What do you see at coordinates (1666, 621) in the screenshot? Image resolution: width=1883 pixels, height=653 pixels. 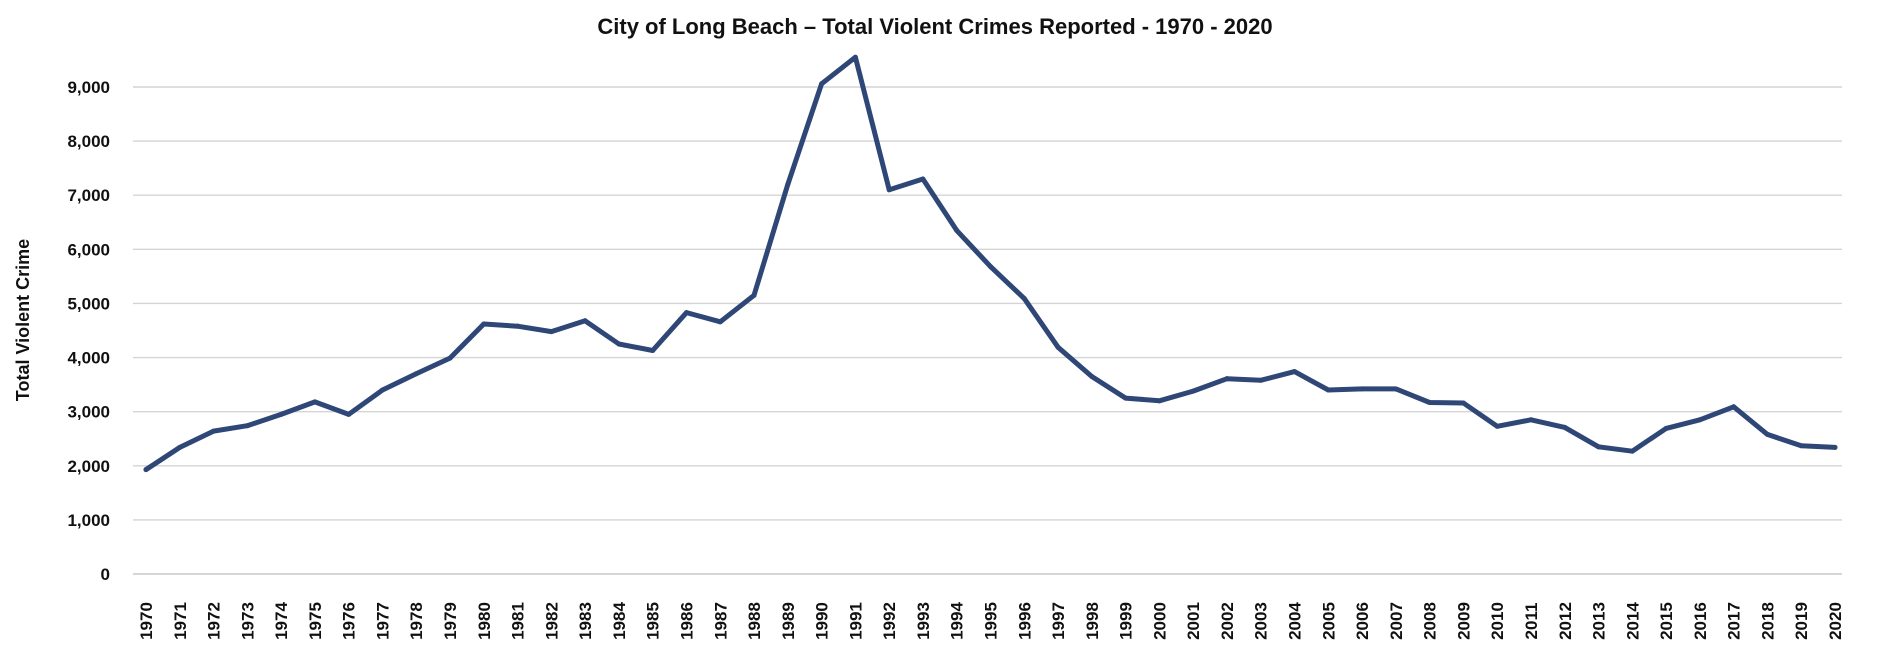 I see `x-tick-label: 2015` at bounding box center [1666, 621].